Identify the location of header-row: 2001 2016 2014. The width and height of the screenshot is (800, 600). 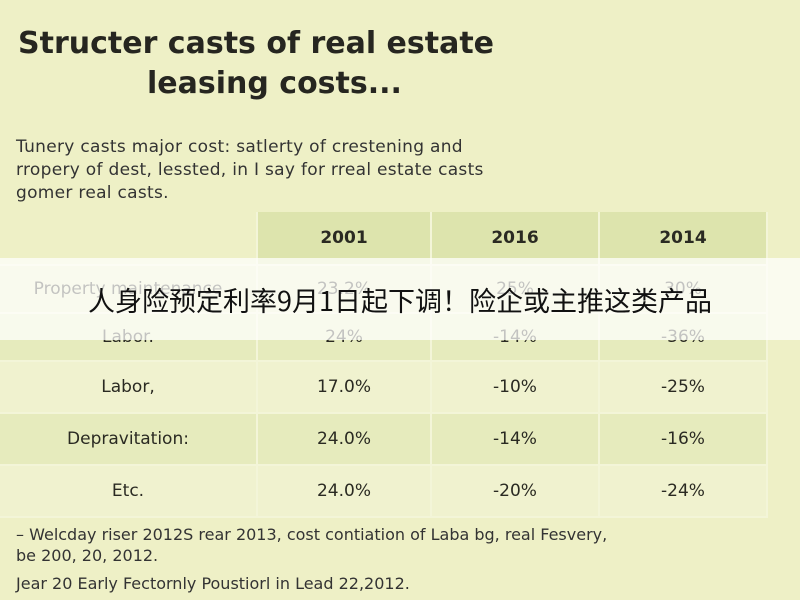
(384, 239).